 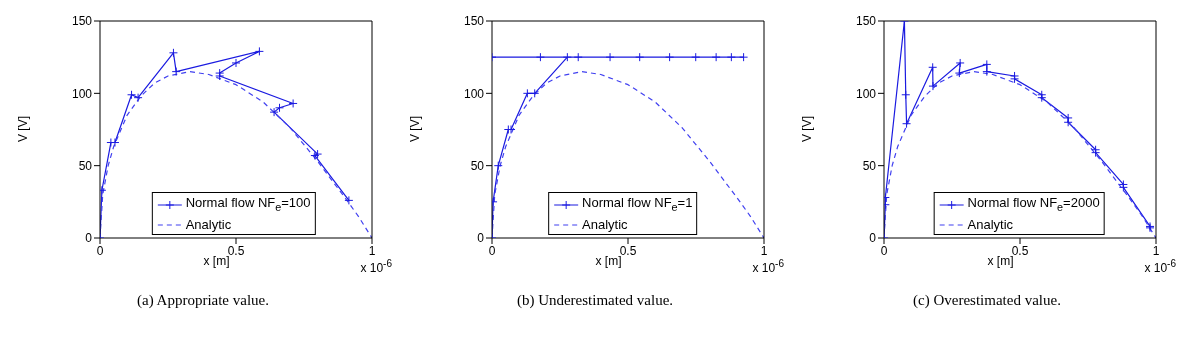 What do you see at coordinates (248, 204) in the screenshot?
I see `legend-label: Normal flow NF$_{e}$=100` at bounding box center [248, 204].